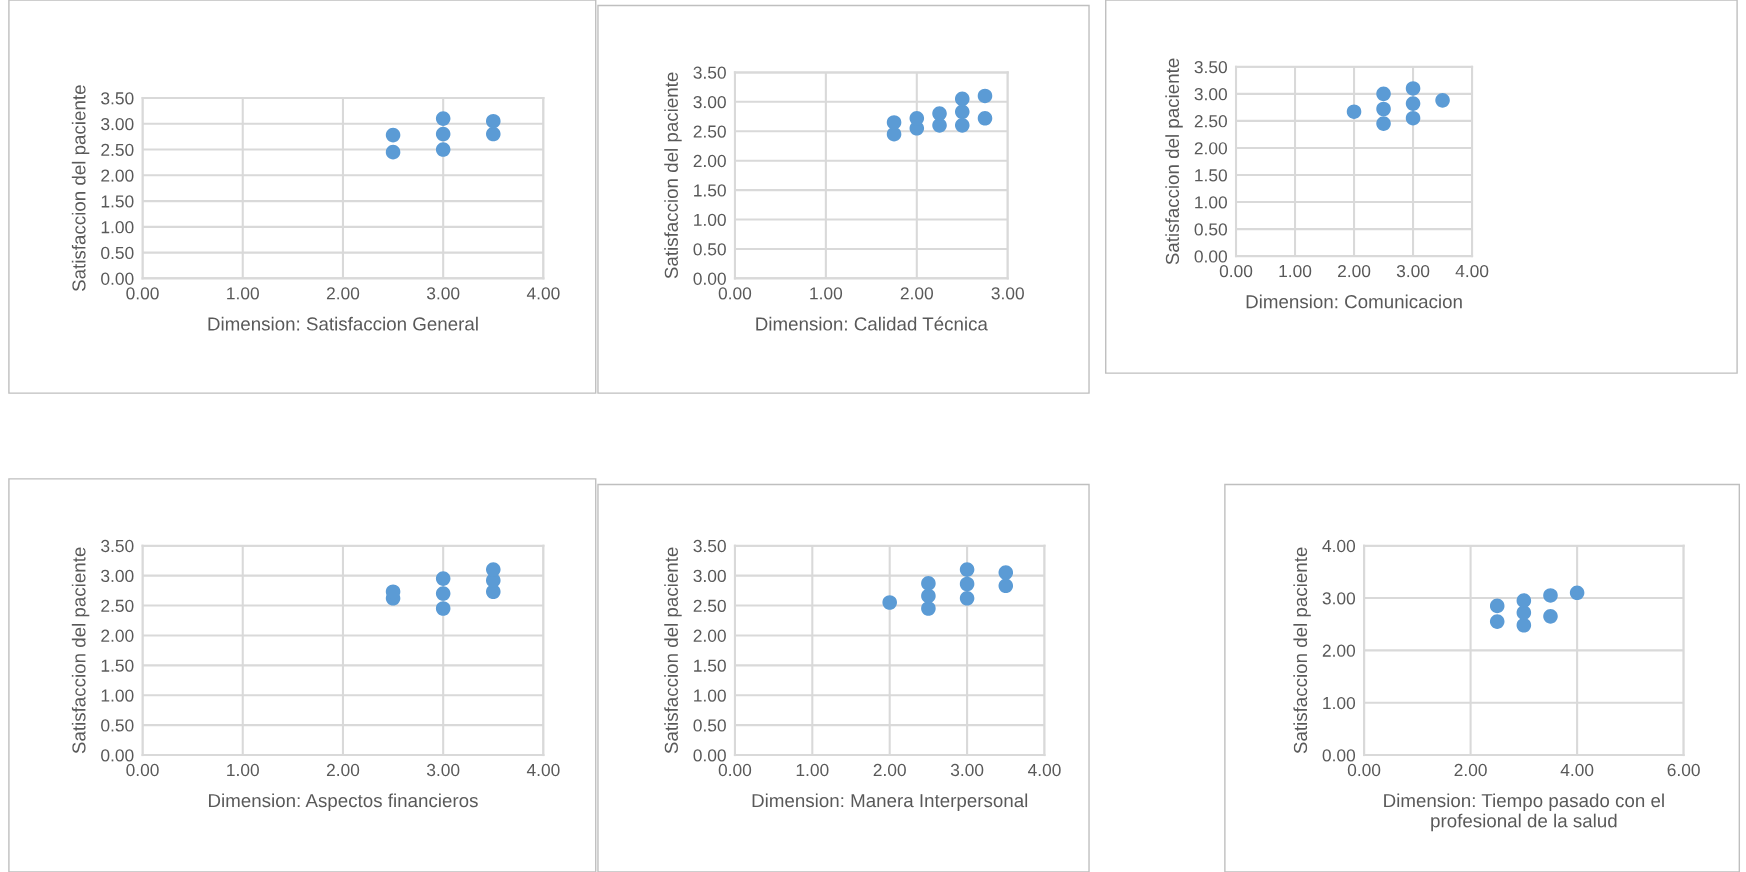 This screenshot has width=1746, height=872. I want to click on x-axis-title: Dimension: Manera Interpersonal, so click(890, 802).